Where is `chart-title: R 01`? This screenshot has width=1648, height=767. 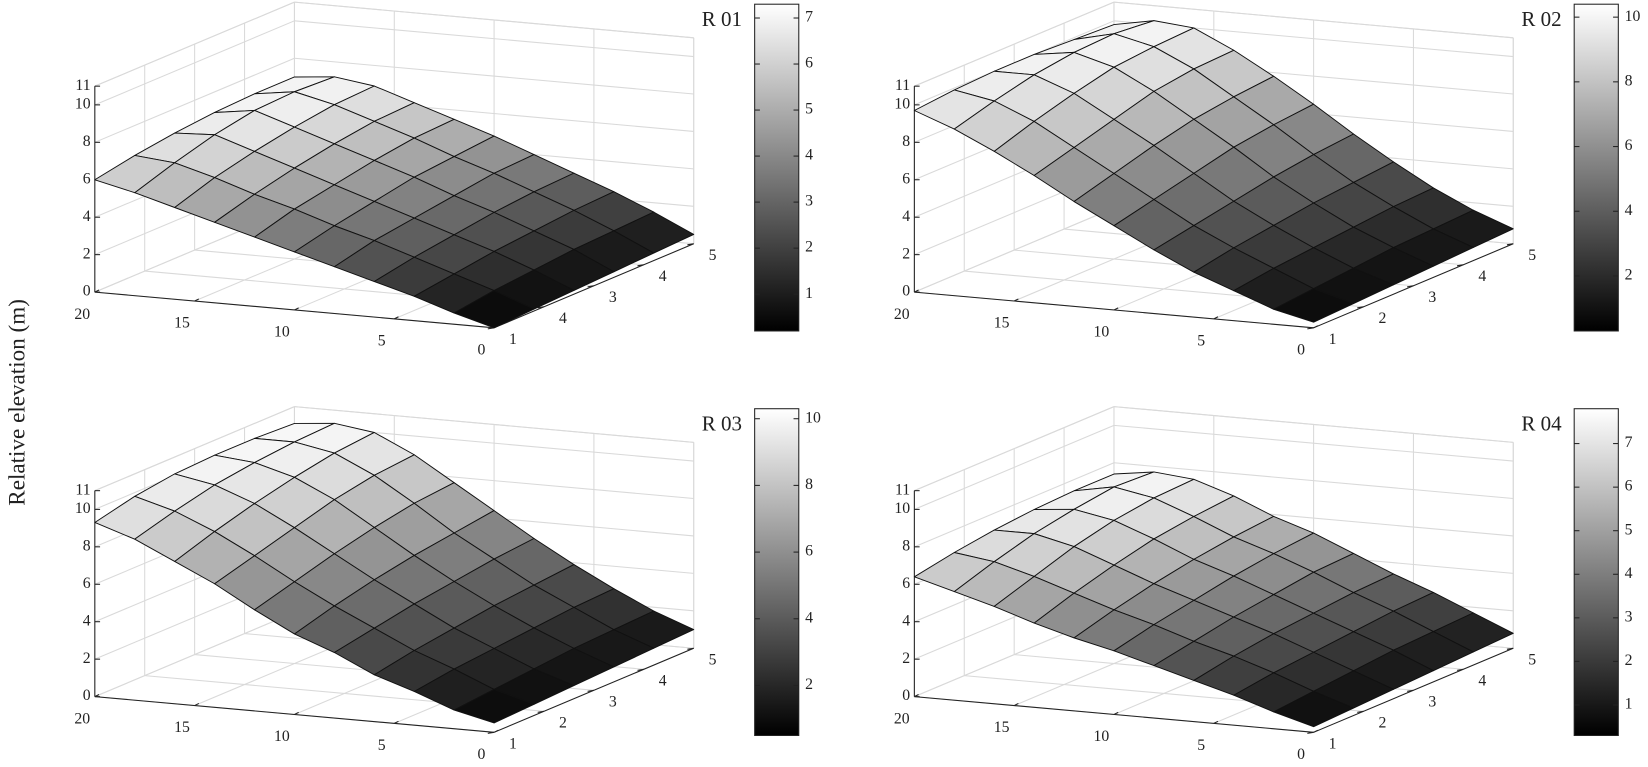
chart-title: R 01 is located at coordinates (722, 19).